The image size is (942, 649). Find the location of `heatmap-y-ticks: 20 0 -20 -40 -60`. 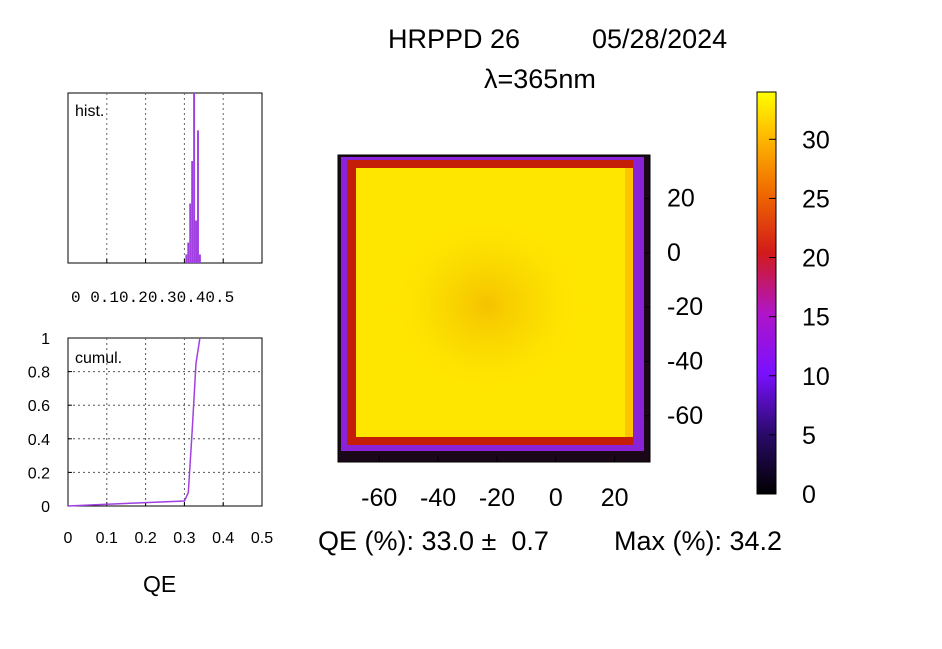

heatmap-y-ticks: 20 0 -20 -40 -60 is located at coordinates (673, 307).